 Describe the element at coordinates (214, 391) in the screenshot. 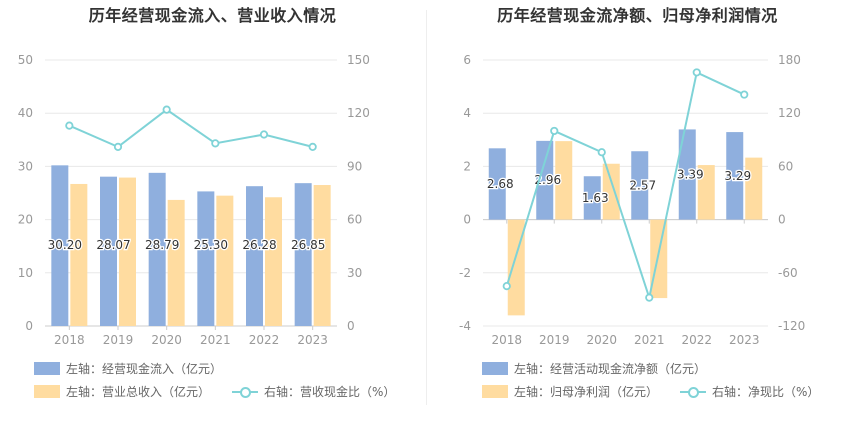

I see `legend-row-2: 左轴：营业总收入（亿元） 右轴：营收现金比（%）` at that location.